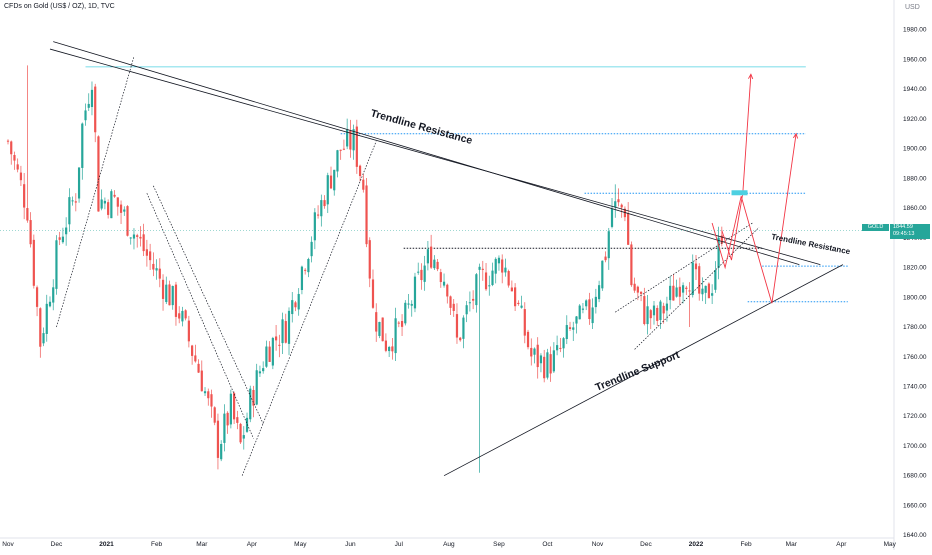 The width and height of the screenshot is (932, 555). I want to click on price-tick-label: 1820.00, so click(915, 268).